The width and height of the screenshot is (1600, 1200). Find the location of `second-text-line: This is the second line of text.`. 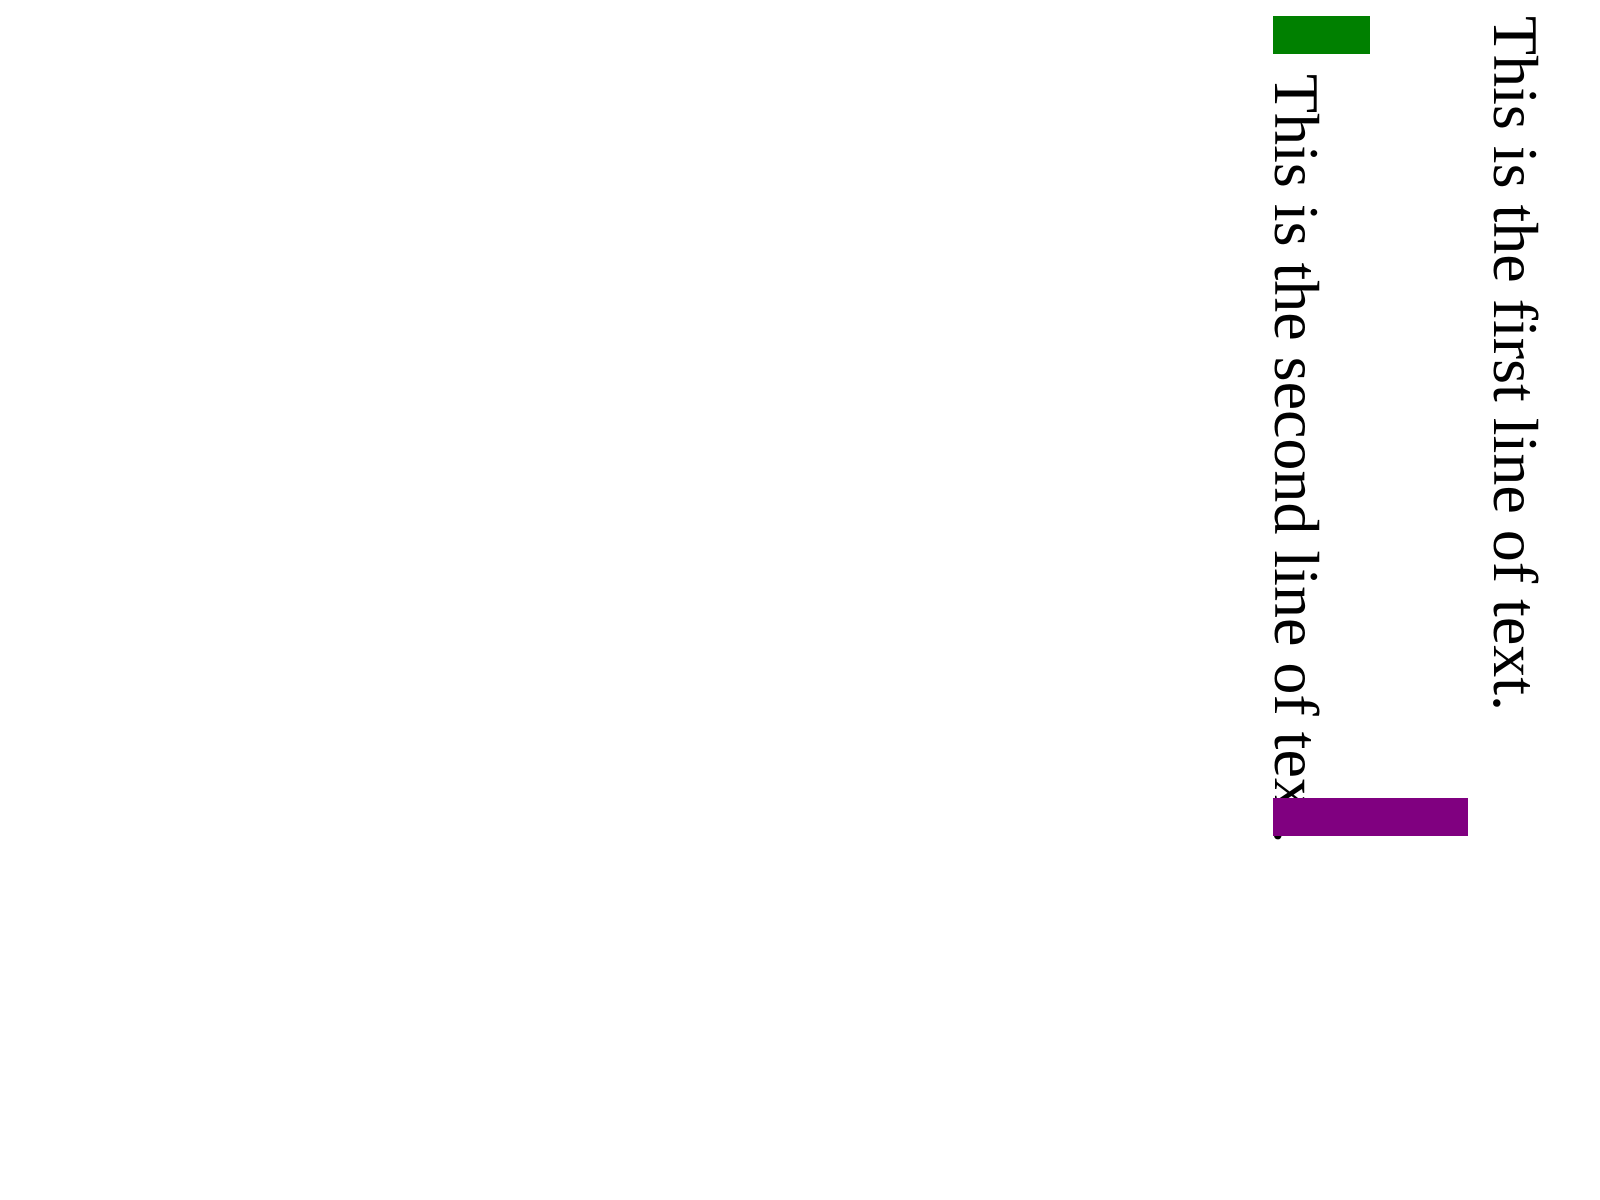

second-text-line: This is the second line of text. is located at coordinates (1296, 459).